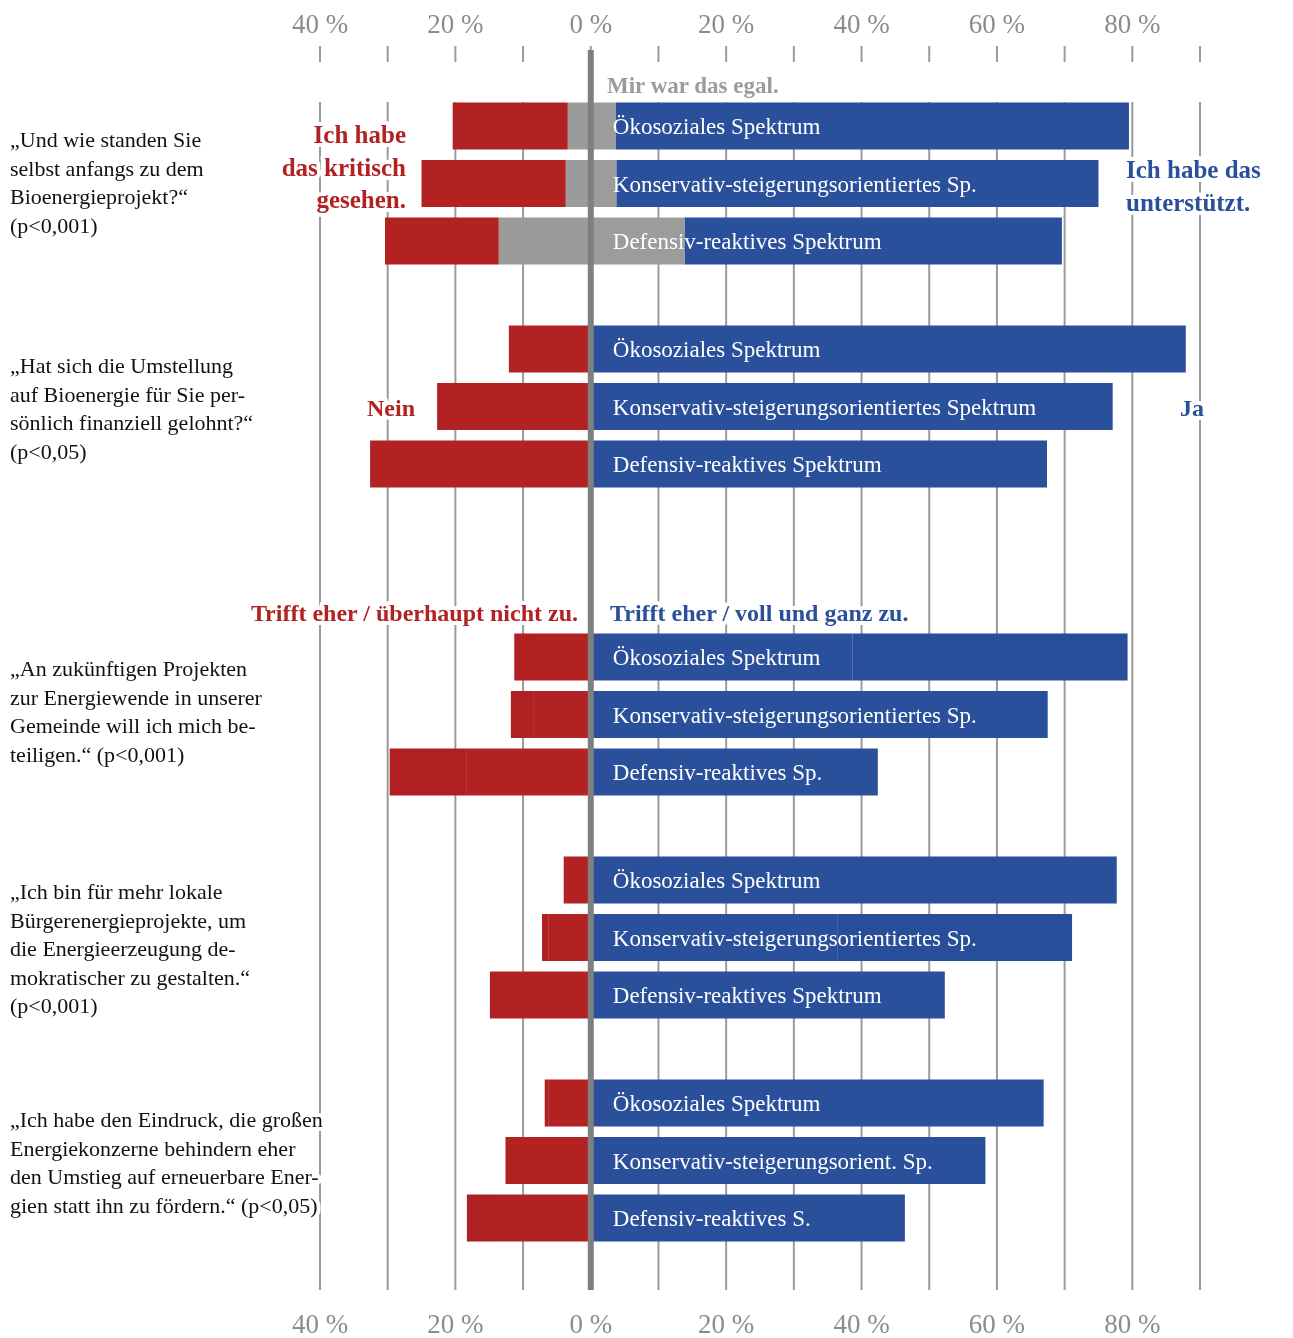  Describe the element at coordinates (1194, 186) in the screenshot. I see `annotation: Ich habe das unterstützt.` at that location.